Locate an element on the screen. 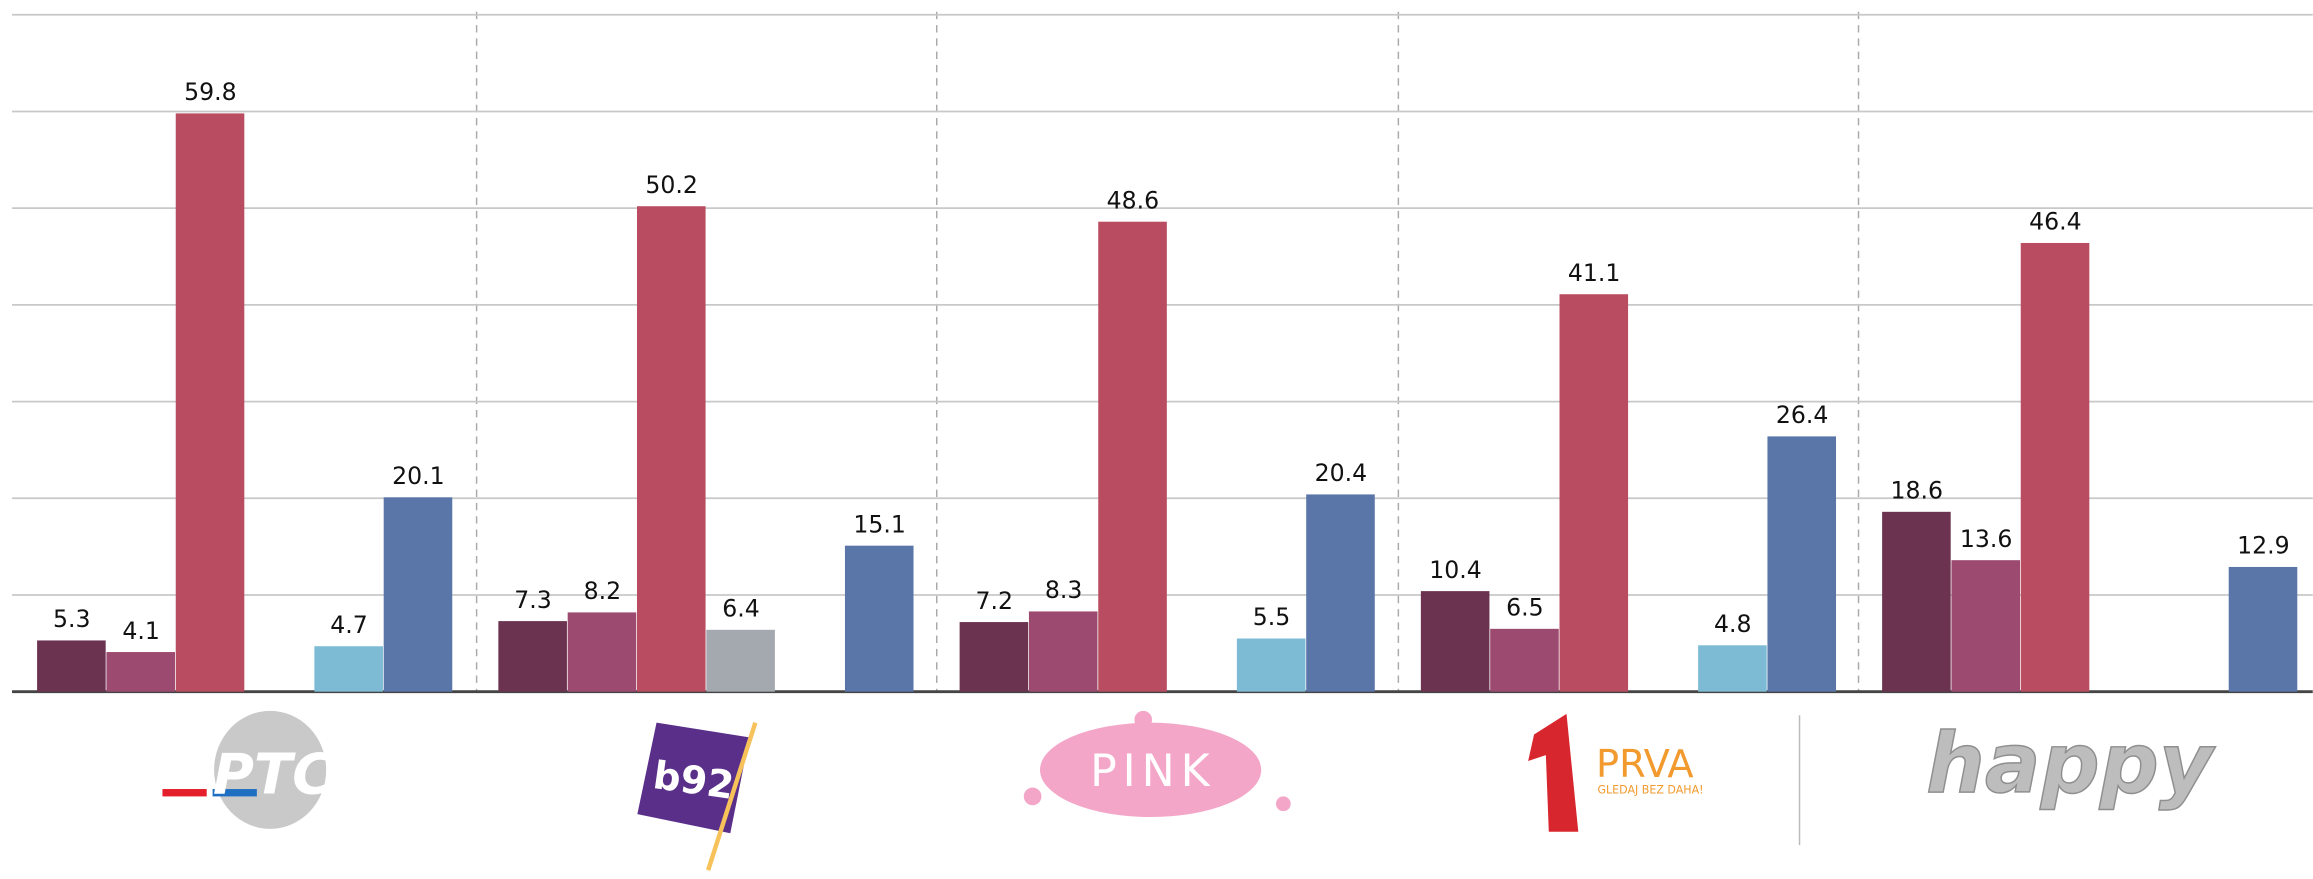  b92-logo is located at coordinates (697, 796).